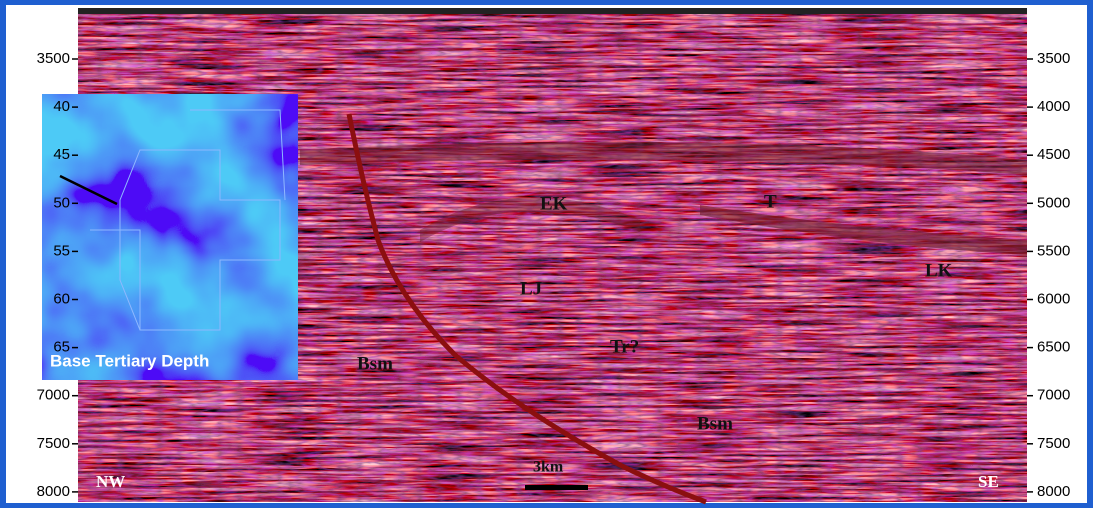 This screenshot has height=508, width=1093. I want to click on scale-bar-label: 3km, so click(548, 467).